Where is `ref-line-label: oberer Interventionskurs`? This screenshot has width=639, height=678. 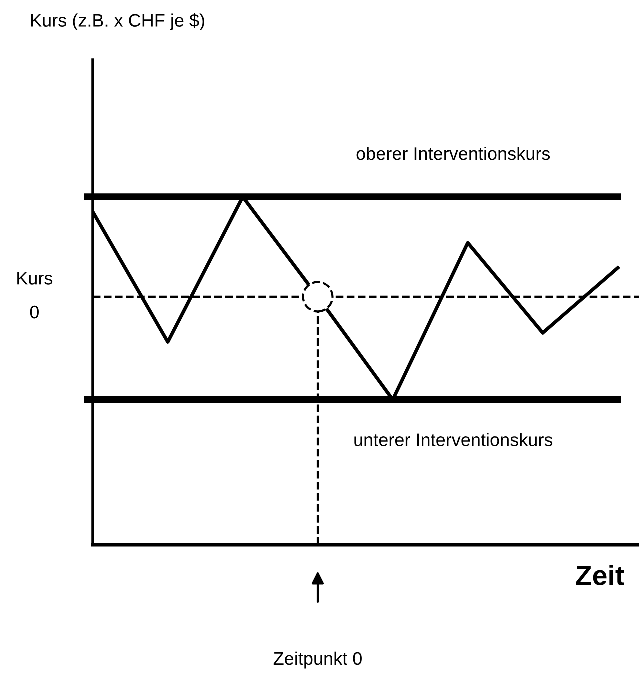 ref-line-label: oberer Interventionskurs is located at coordinates (453, 153).